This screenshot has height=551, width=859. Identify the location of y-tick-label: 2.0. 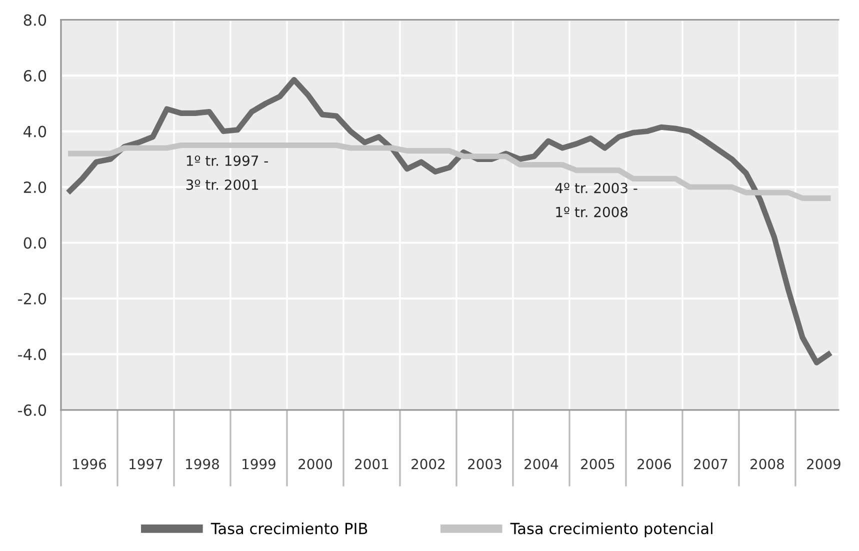
(35, 187).